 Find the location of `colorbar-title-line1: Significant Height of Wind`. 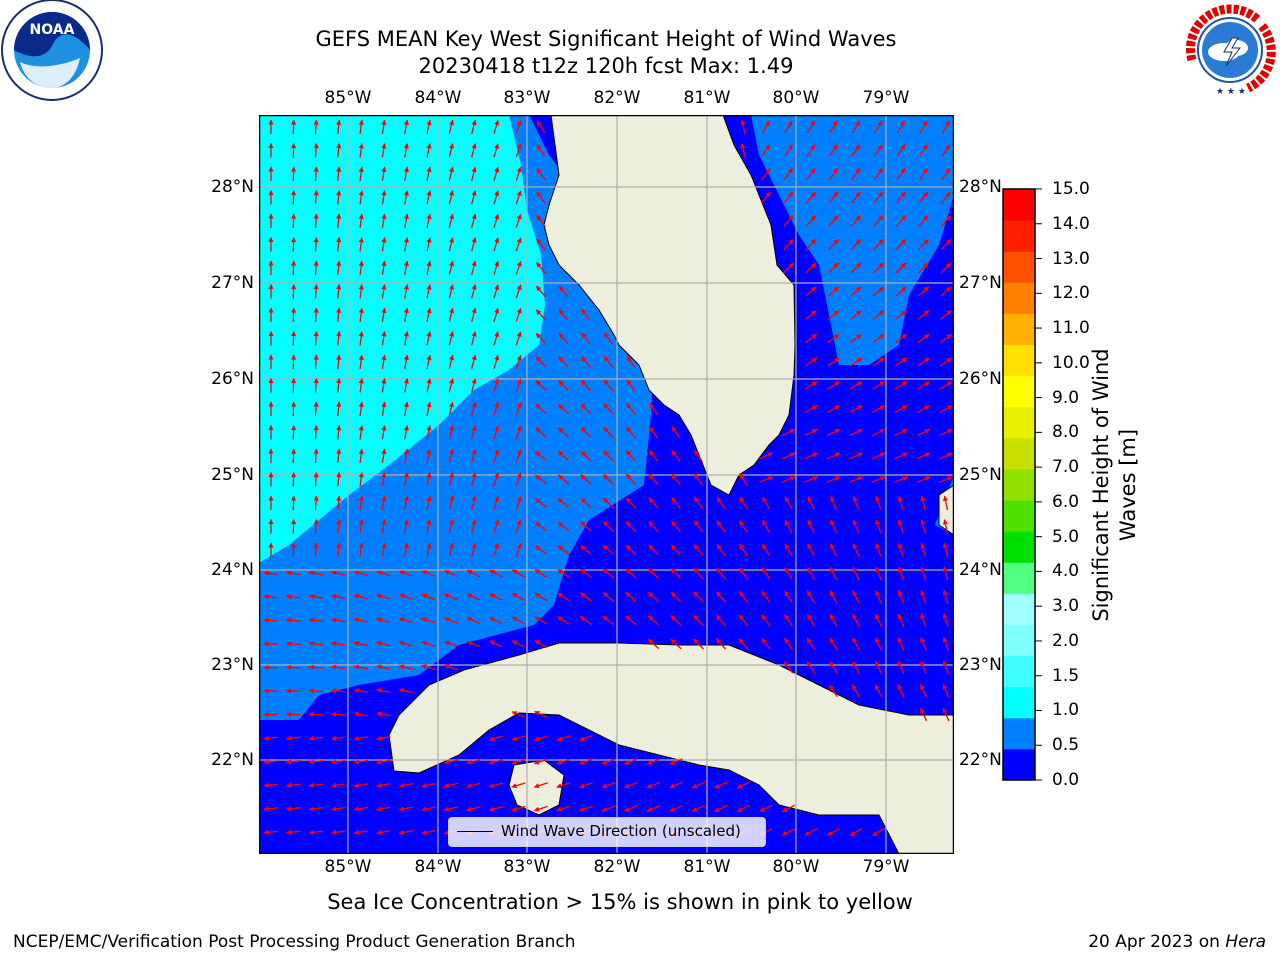

colorbar-title-line1: Significant Height of Wind is located at coordinates (1101, 485).